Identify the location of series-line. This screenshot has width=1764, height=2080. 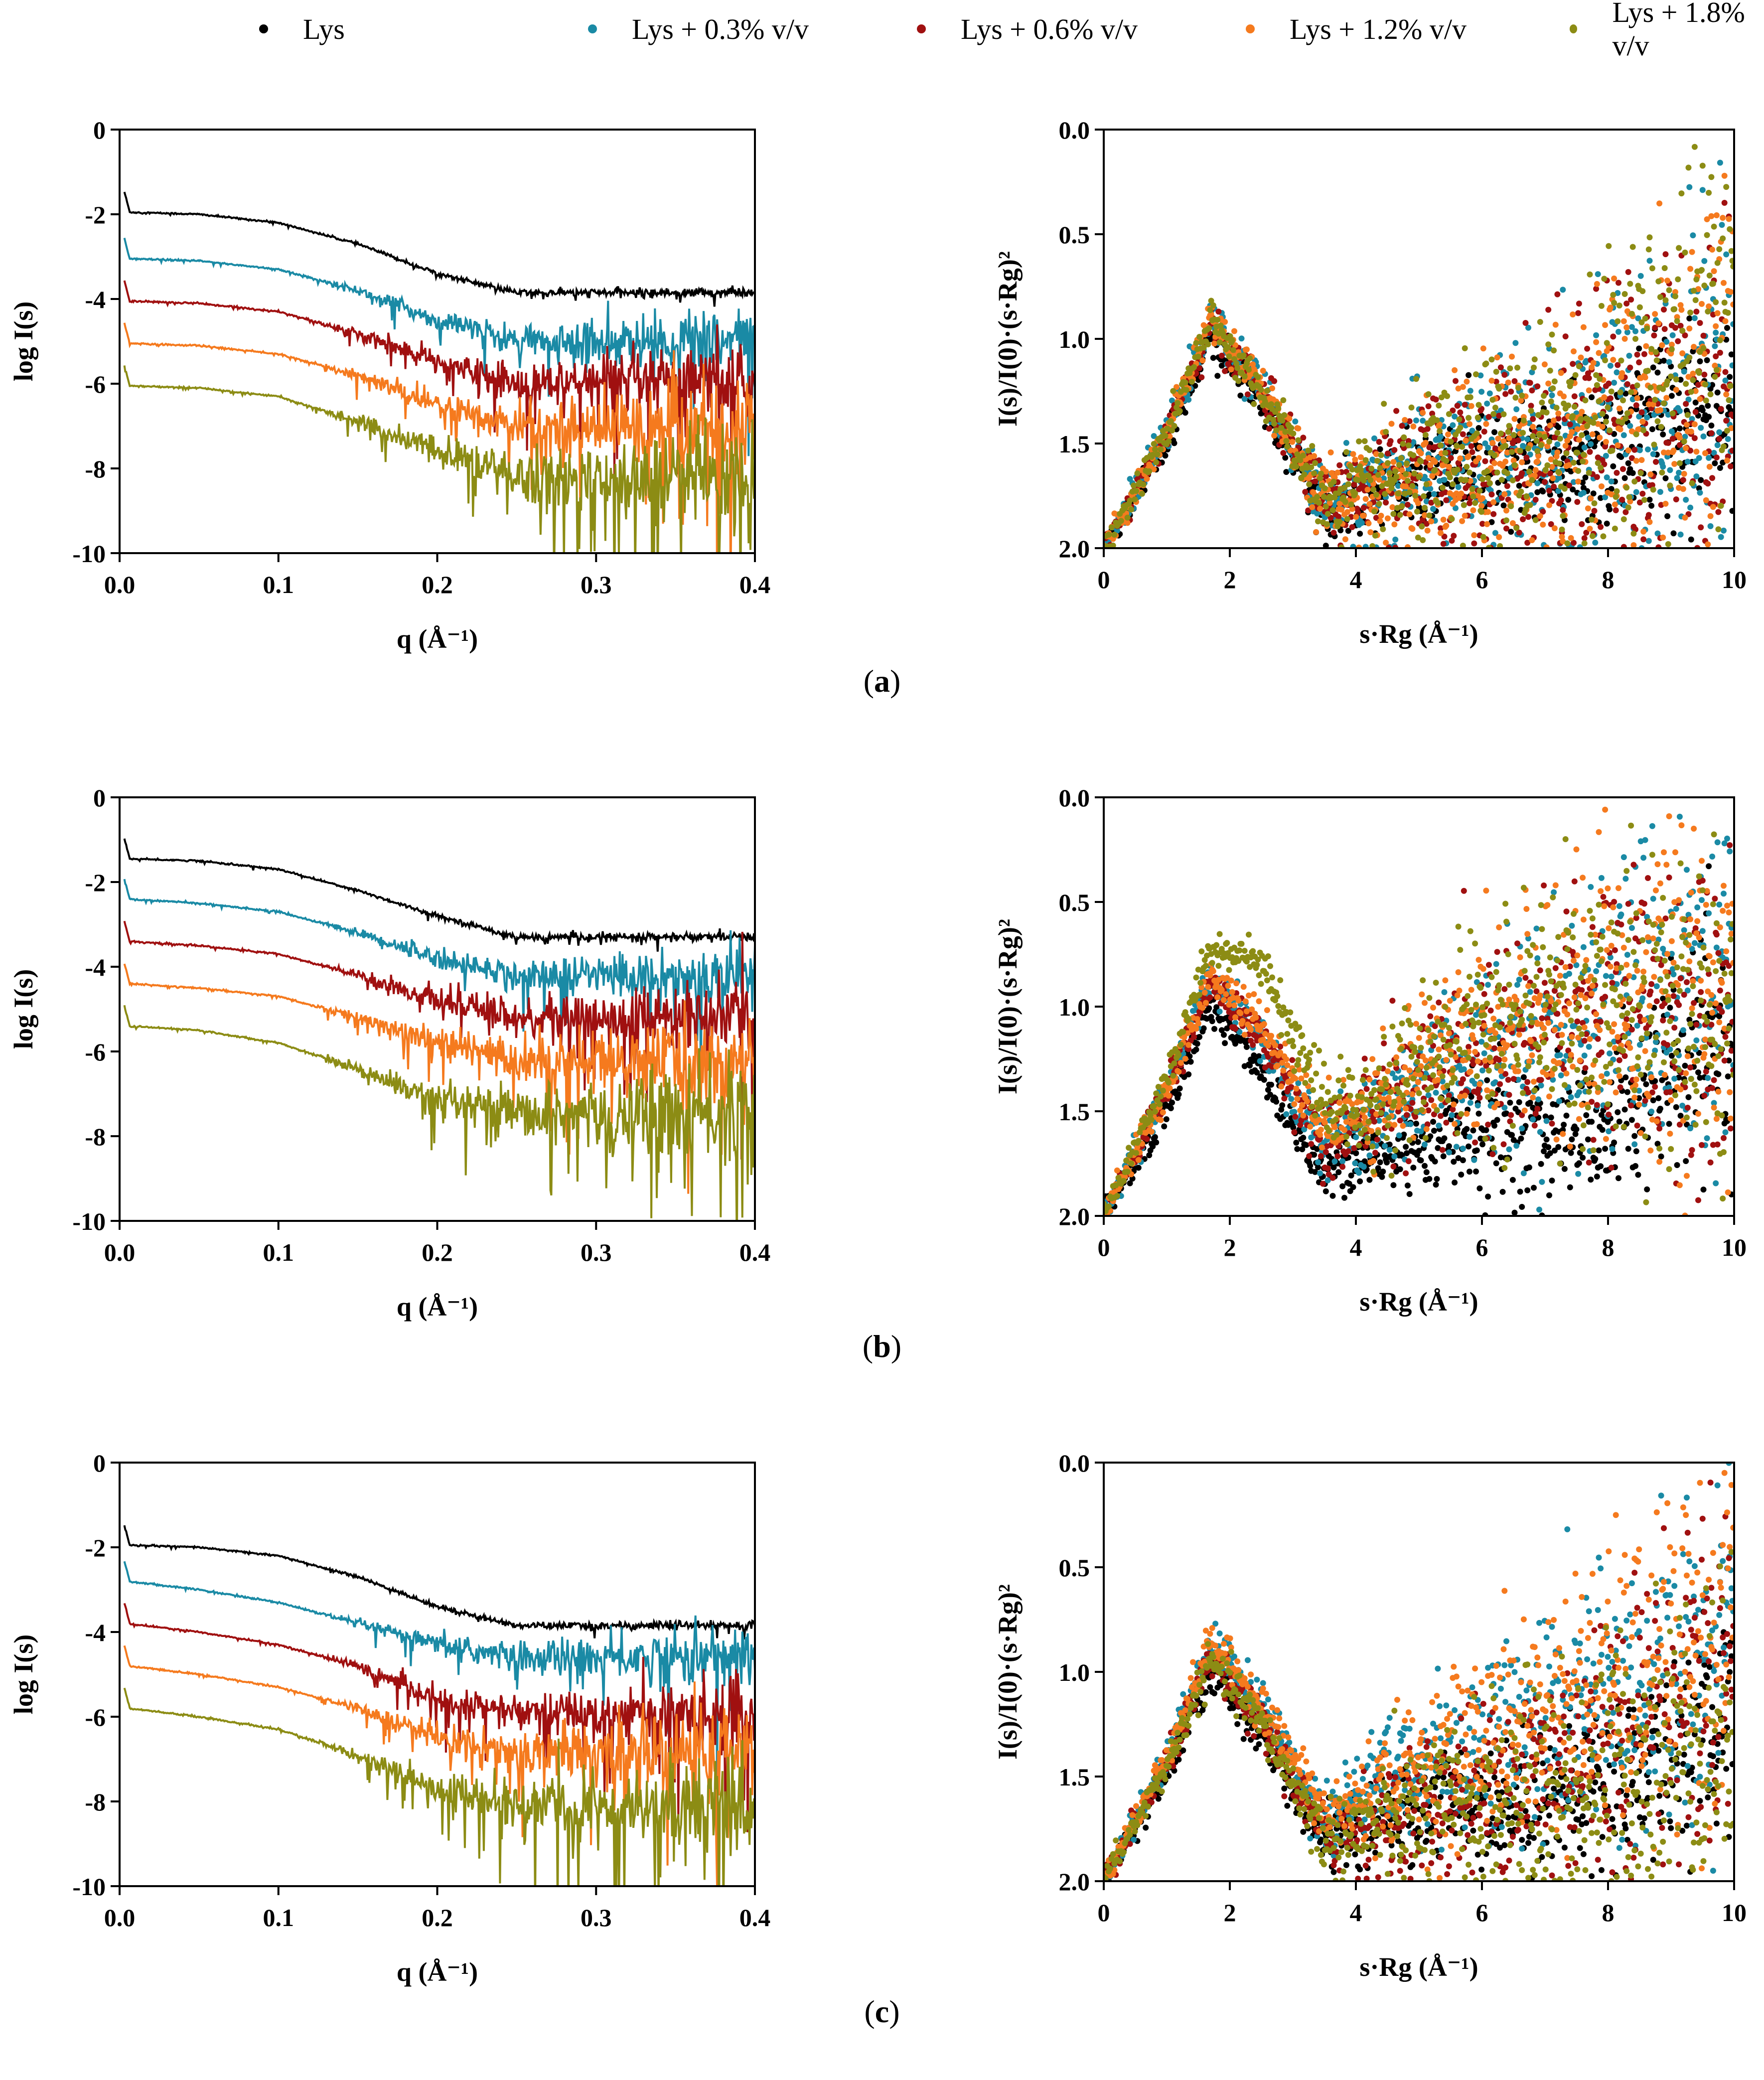
(439, 1078).